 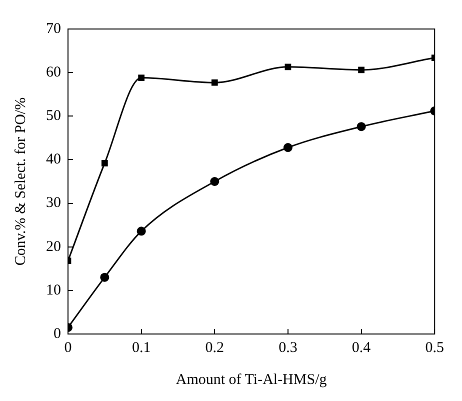 What do you see at coordinates (141, 348) in the screenshot?
I see `x-tick-label: 0.1` at bounding box center [141, 348].